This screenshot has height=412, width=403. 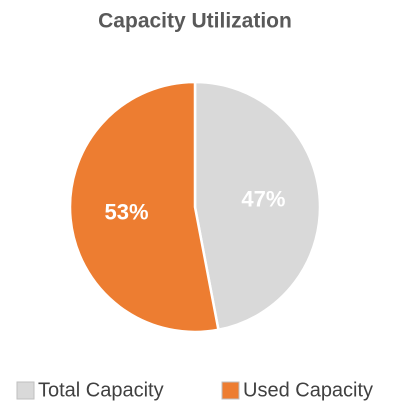 What do you see at coordinates (308, 390) in the screenshot?
I see `legend-label: Used Capacity` at bounding box center [308, 390].